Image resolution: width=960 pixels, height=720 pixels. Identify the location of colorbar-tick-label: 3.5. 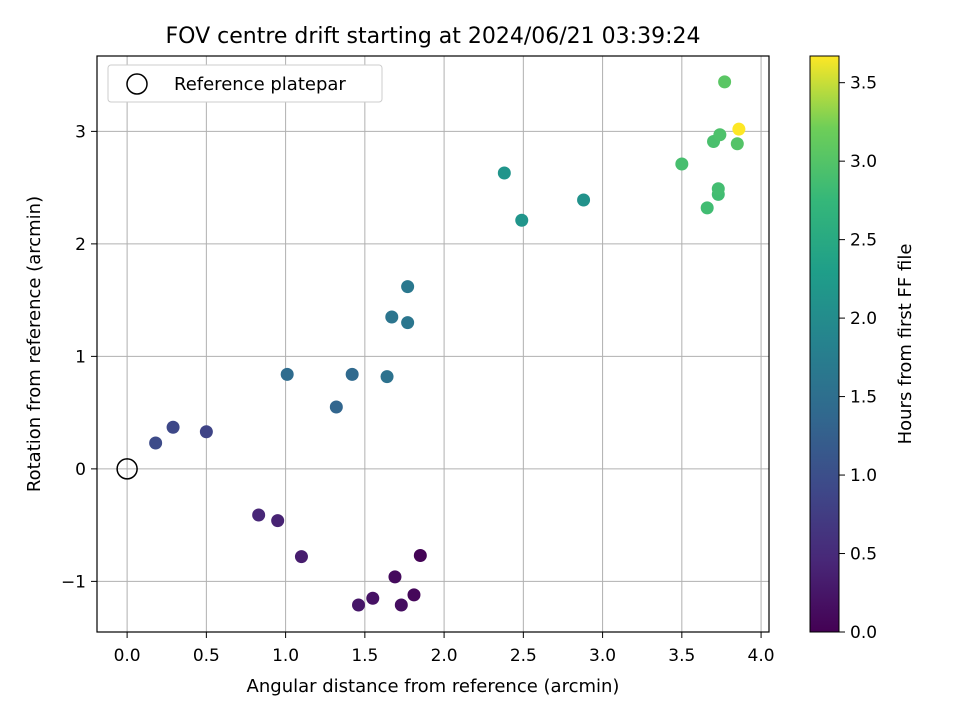
(863, 84).